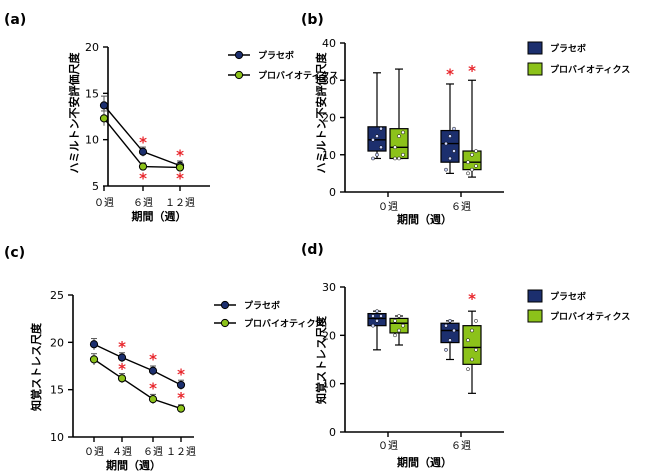  Describe the element at coordinates (15, 20) in the screenshot. I see `panel-label: (a)` at that location.